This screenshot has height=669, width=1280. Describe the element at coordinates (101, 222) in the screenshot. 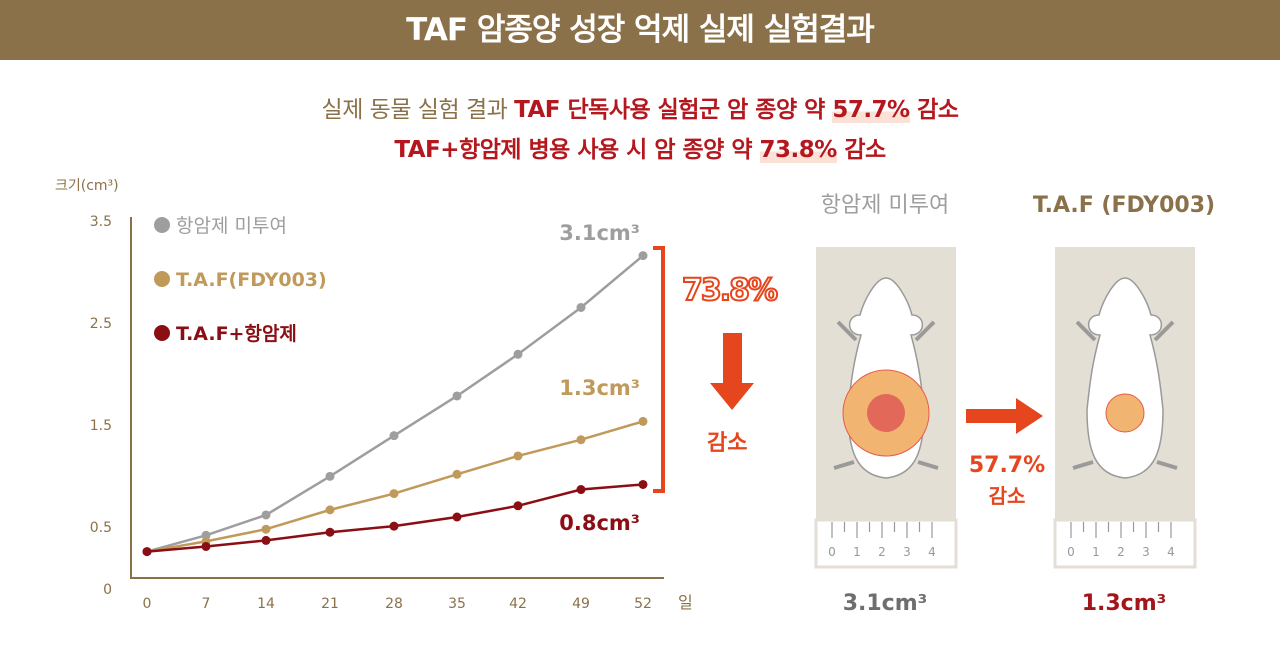

I see `y-tick-label: 3.5` at that location.